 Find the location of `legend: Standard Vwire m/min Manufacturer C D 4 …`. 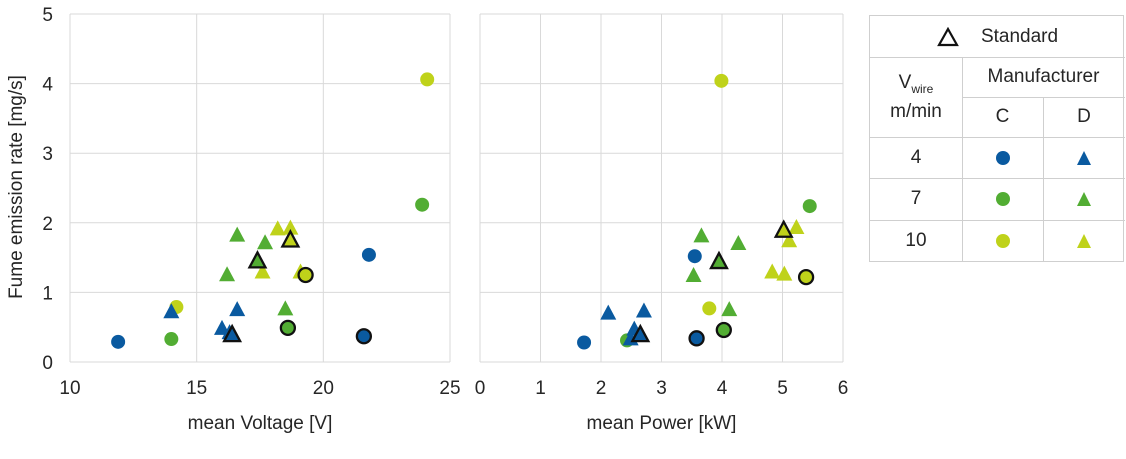

legend: Standard Vwire m/min Manufacturer C D 4 … is located at coordinates (997, 138).